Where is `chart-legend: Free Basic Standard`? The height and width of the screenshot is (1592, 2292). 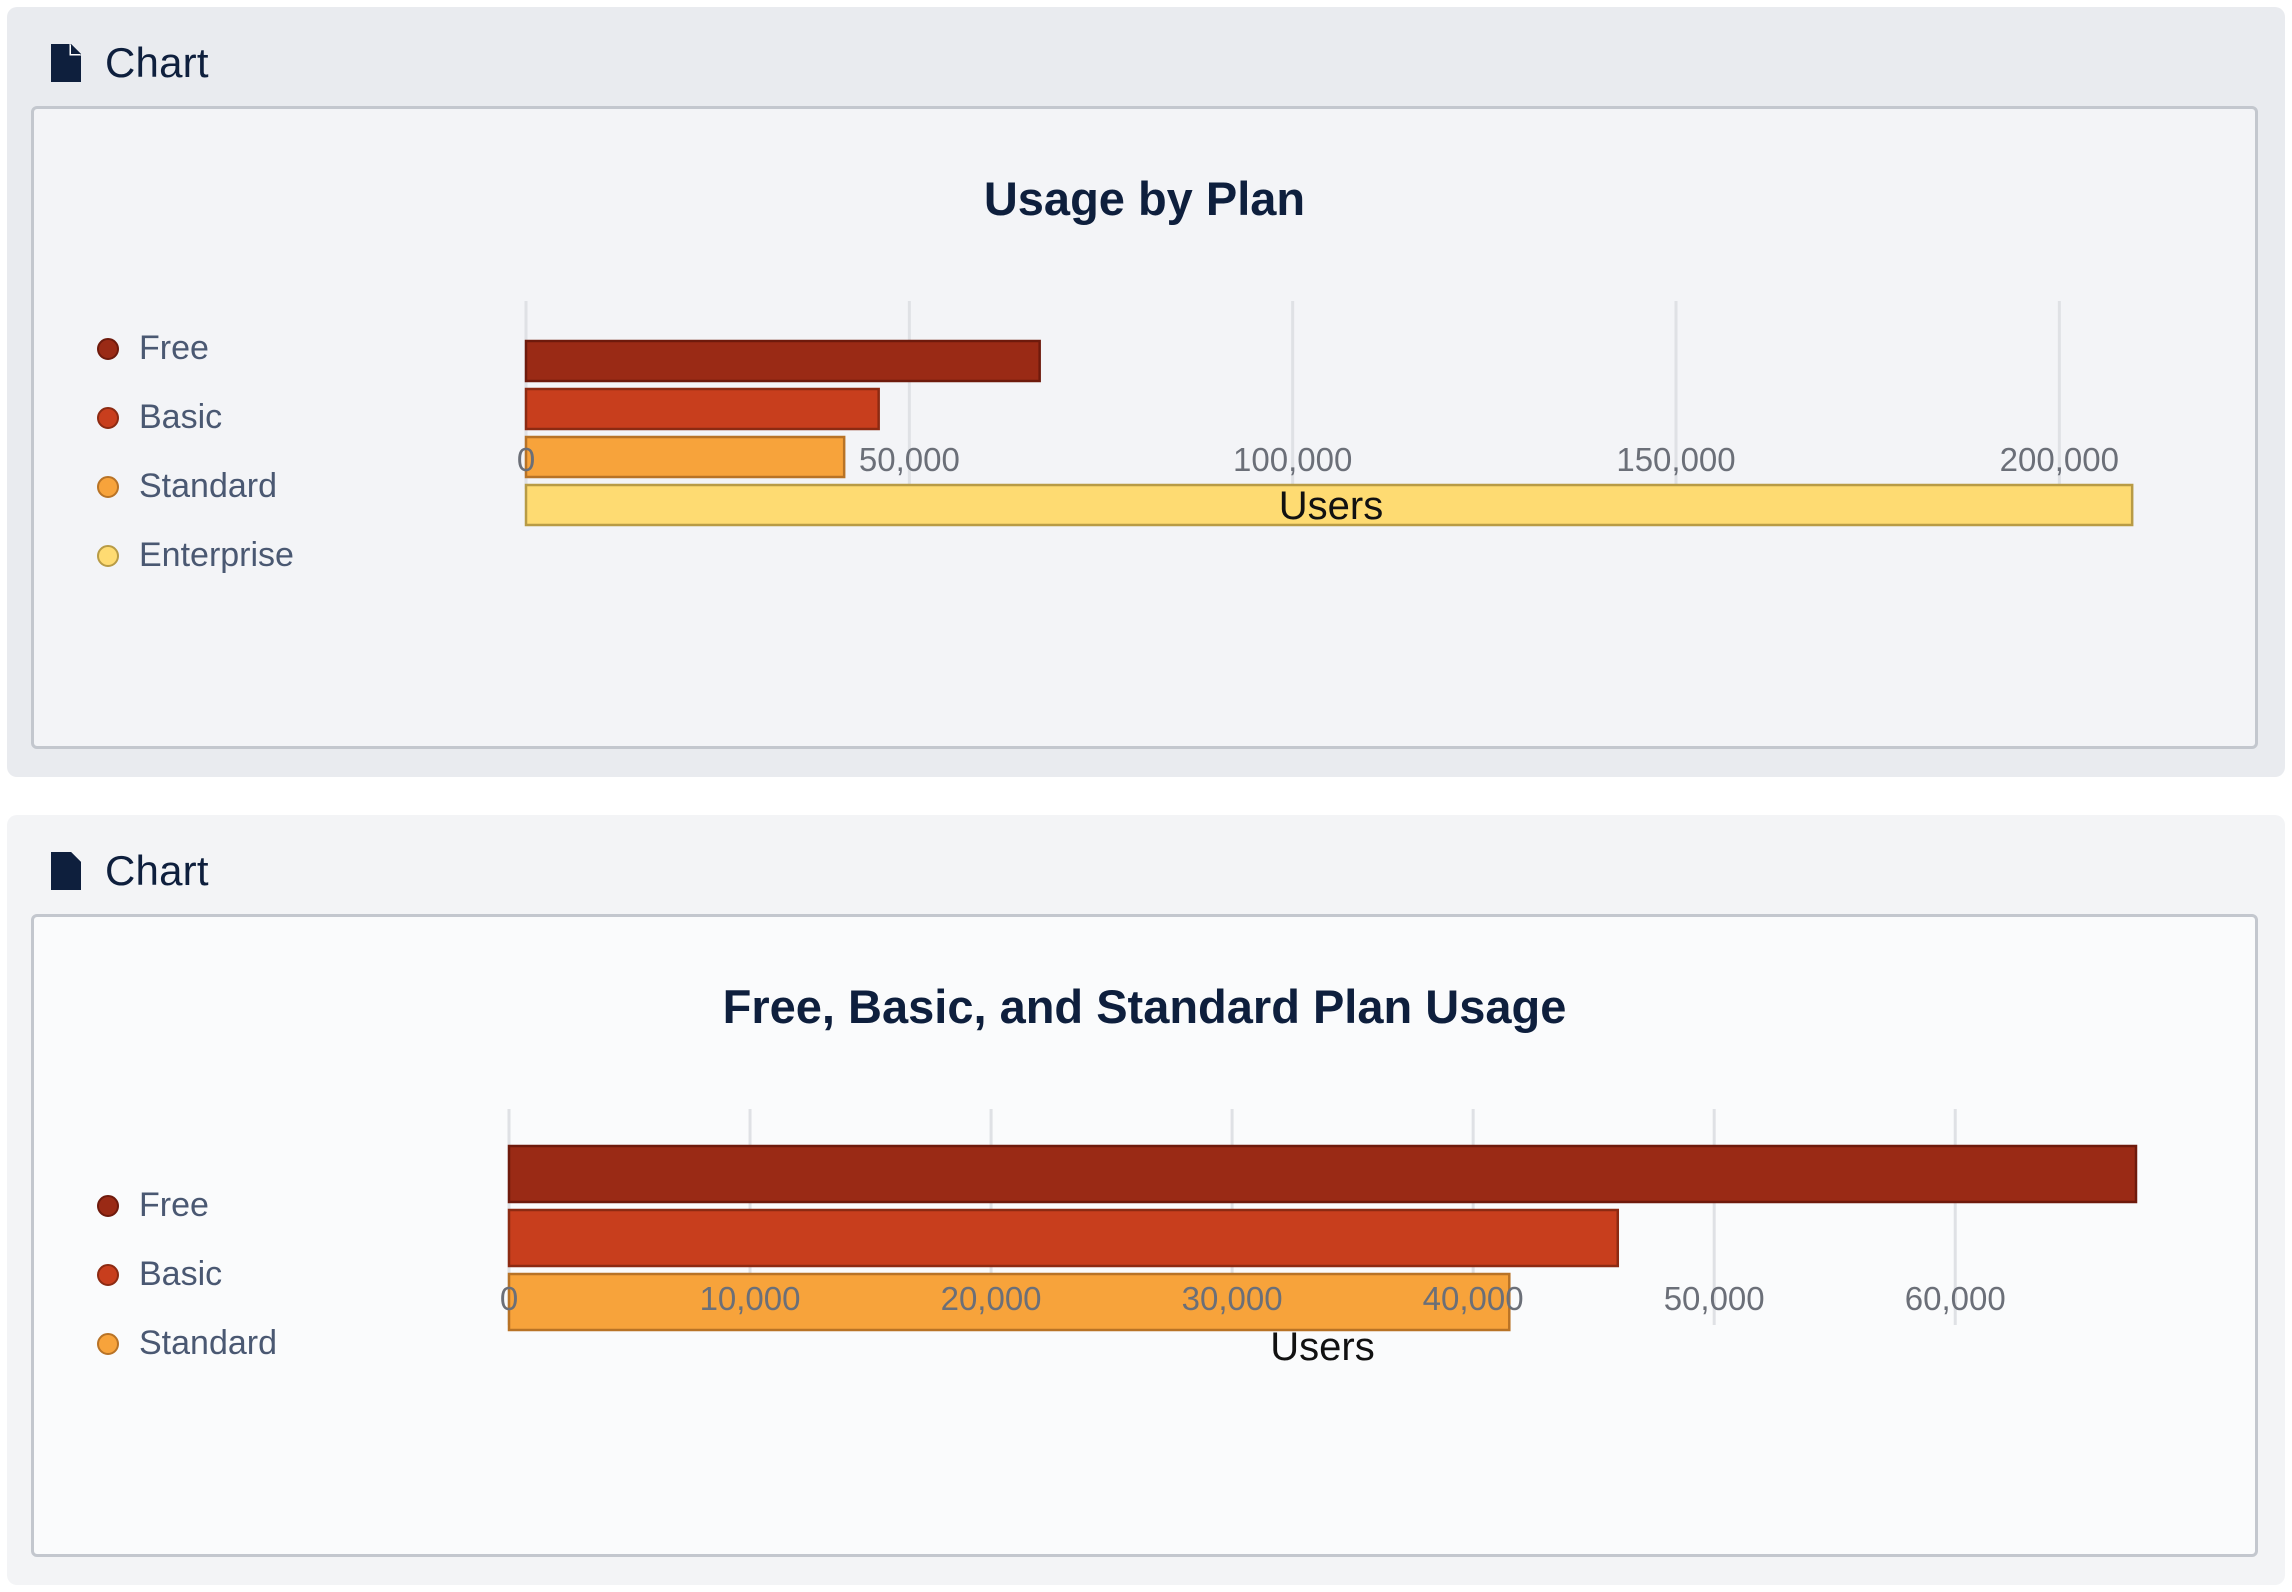
chart-legend: Free Basic Standard is located at coordinates (187, 1274).